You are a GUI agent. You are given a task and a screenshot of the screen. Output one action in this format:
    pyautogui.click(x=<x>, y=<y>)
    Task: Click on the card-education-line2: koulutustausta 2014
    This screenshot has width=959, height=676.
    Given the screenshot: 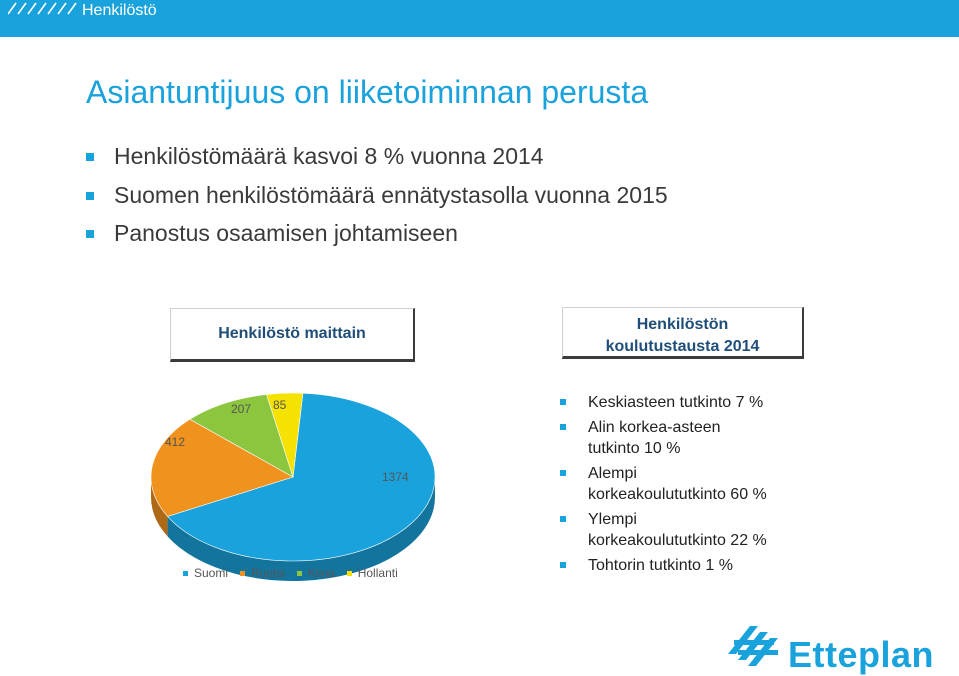 What is the action you would take?
    pyautogui.click(x=682, y=346)
    